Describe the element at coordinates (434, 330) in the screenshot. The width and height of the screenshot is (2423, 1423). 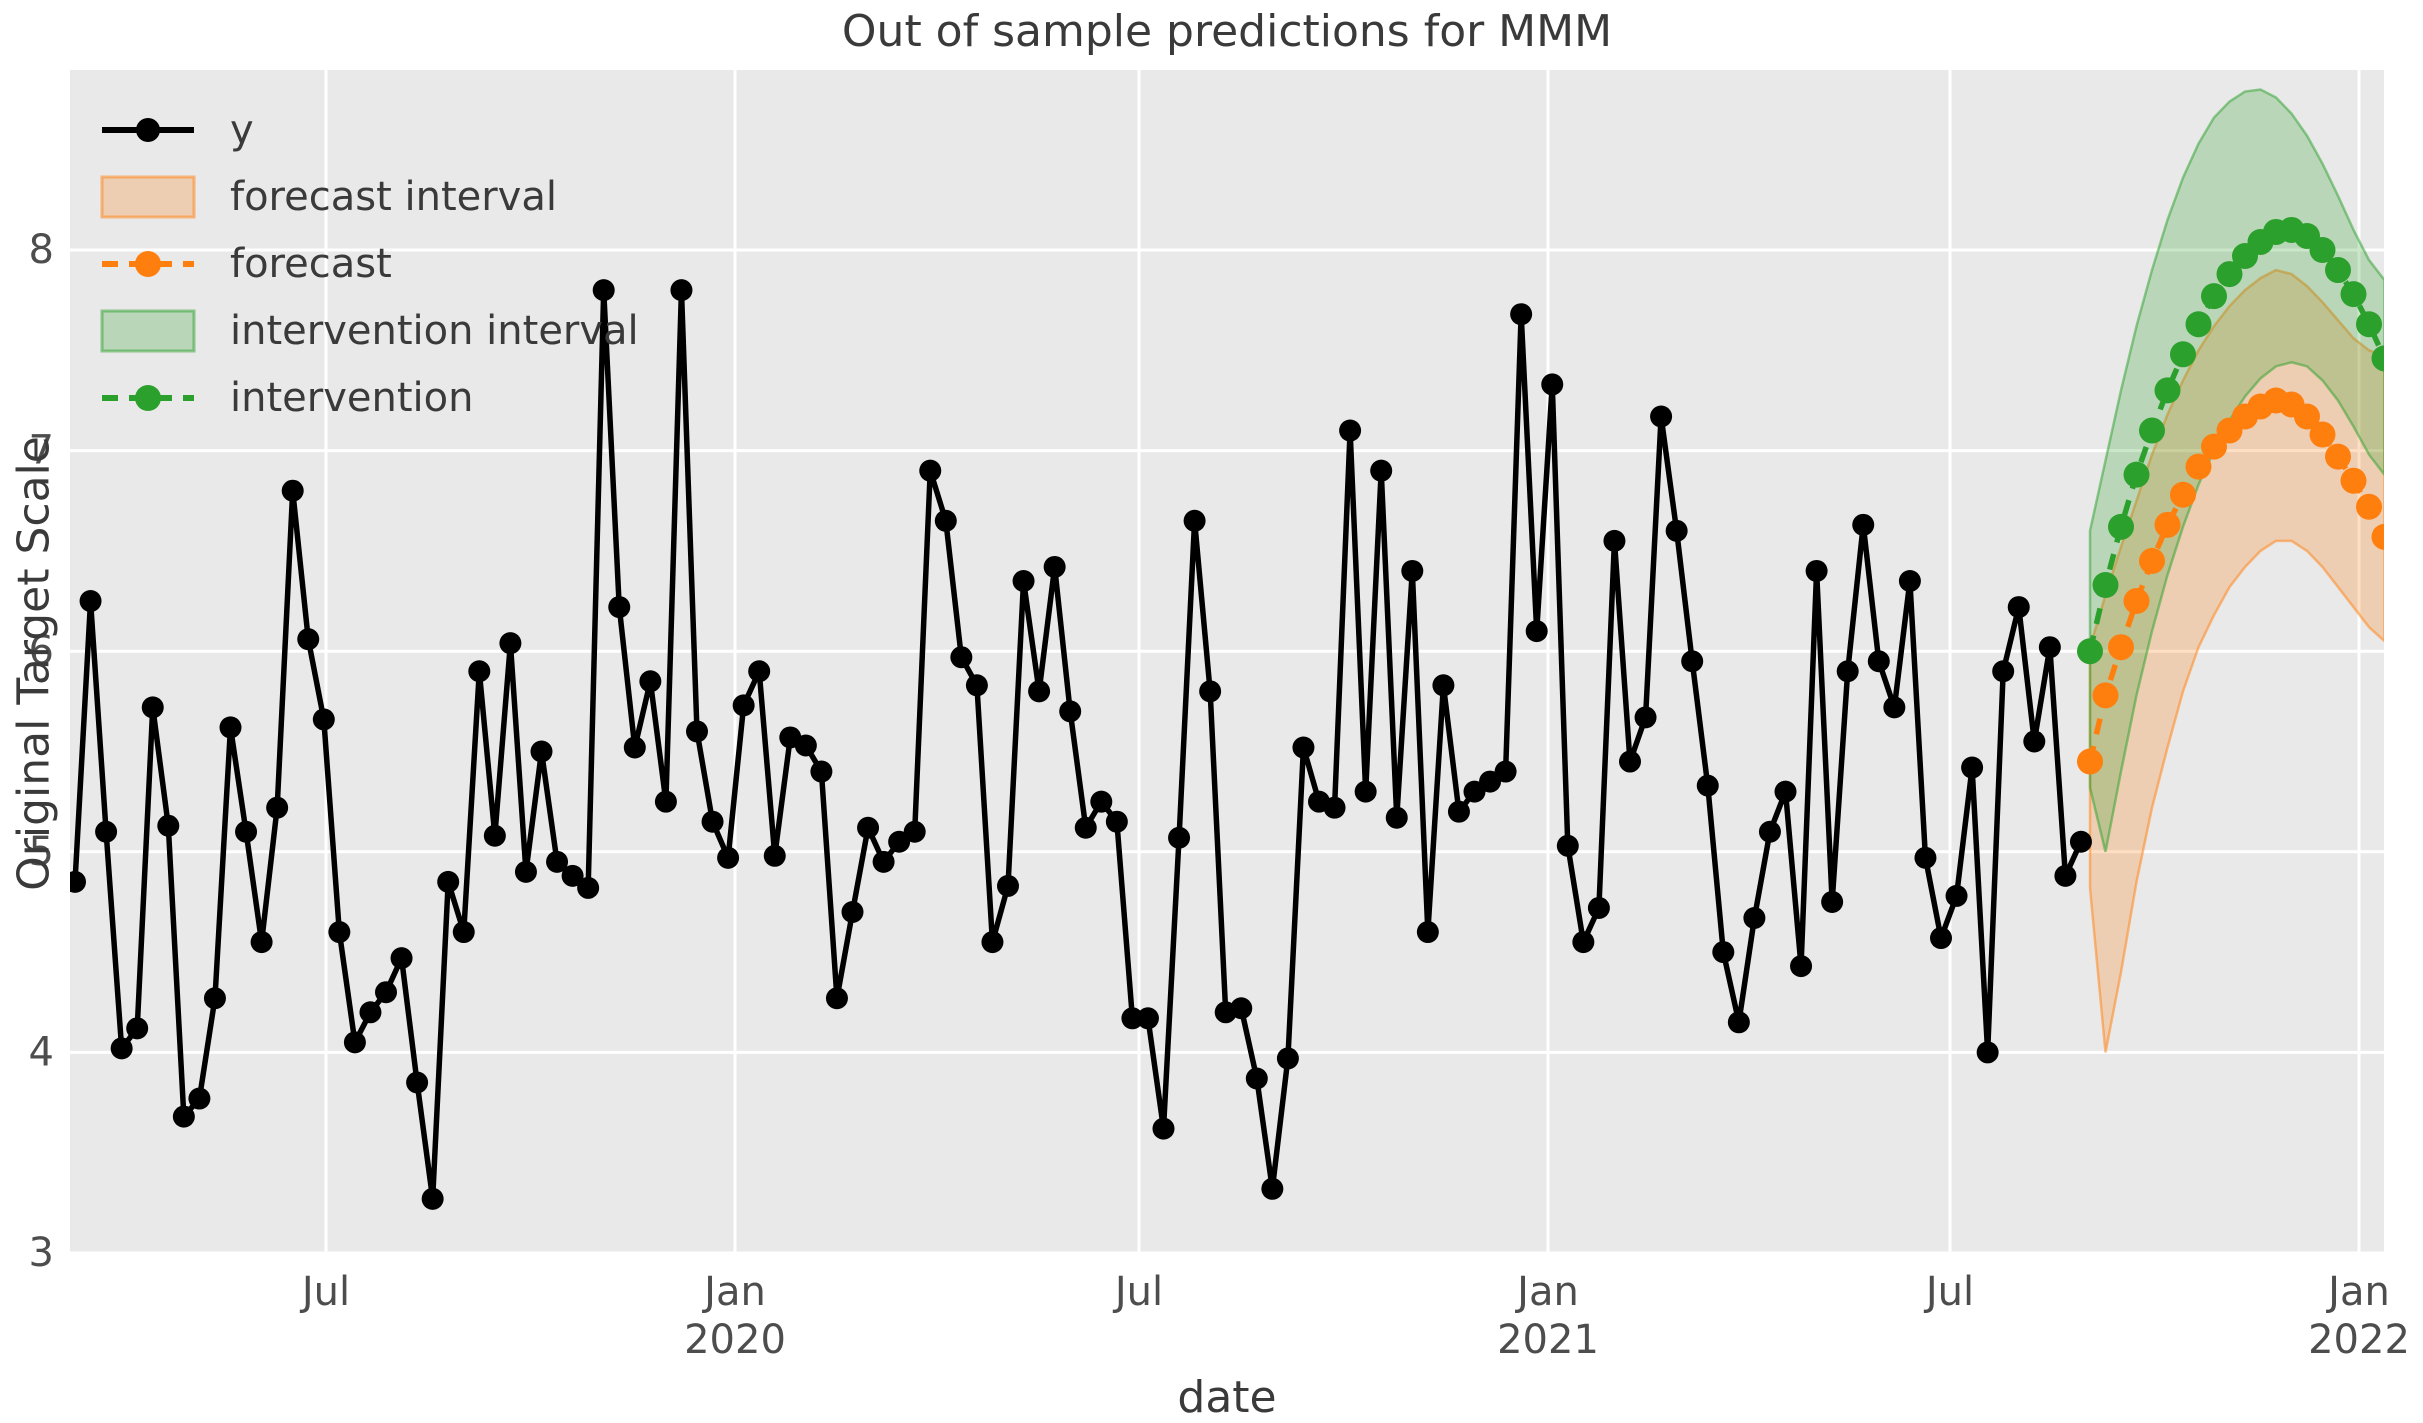
I see `legend-label: intervention interval` at that location.